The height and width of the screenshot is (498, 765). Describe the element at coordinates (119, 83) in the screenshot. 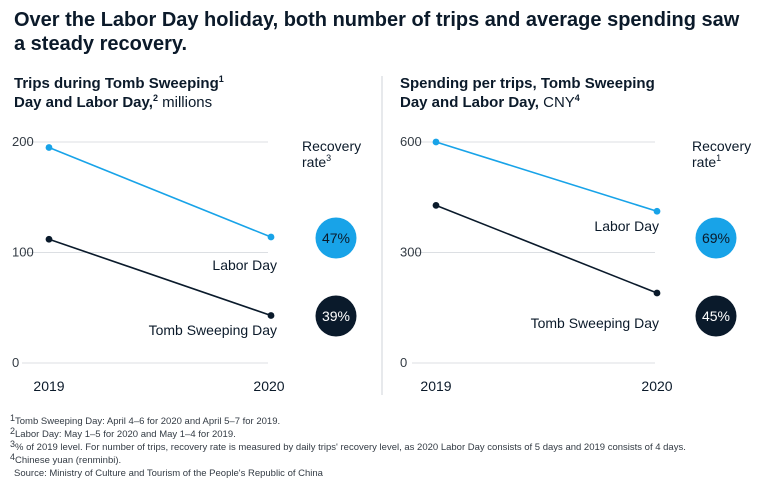

I see `left-panel-title-line1: Trips during Tomb Sweeping1` at that location.